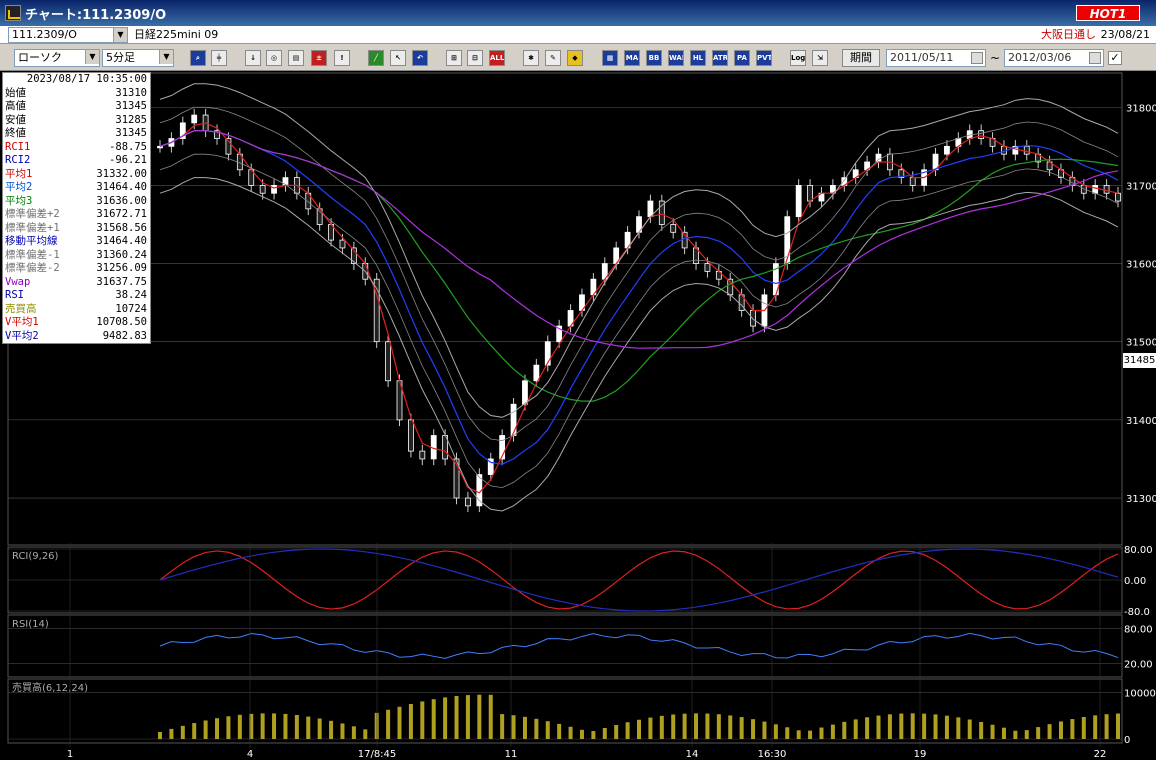 The height and width of the screenshot is (760, 1156). What do you see at coordinates (454, 58) in the screenshot?
I see `zoom-in-icon: ⊞` at bounding box center [454, 58].